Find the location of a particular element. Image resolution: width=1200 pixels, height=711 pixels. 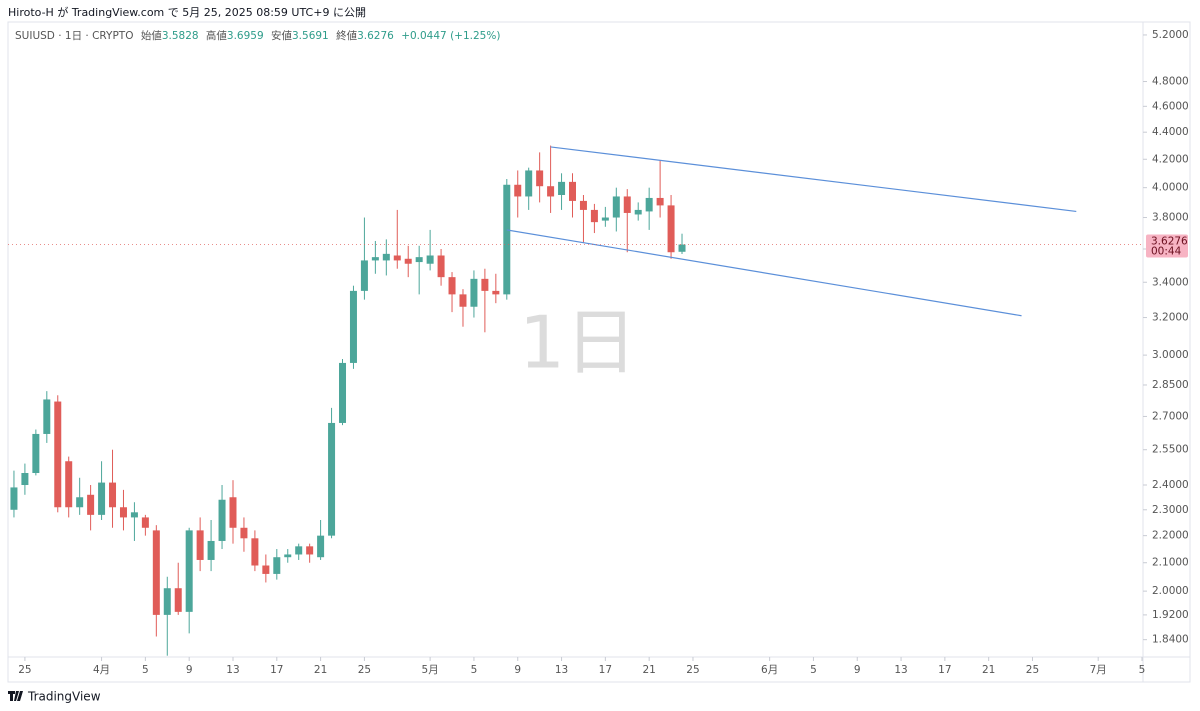

y-tick-label: 4.6000 is located at coordinates (1170, 106).